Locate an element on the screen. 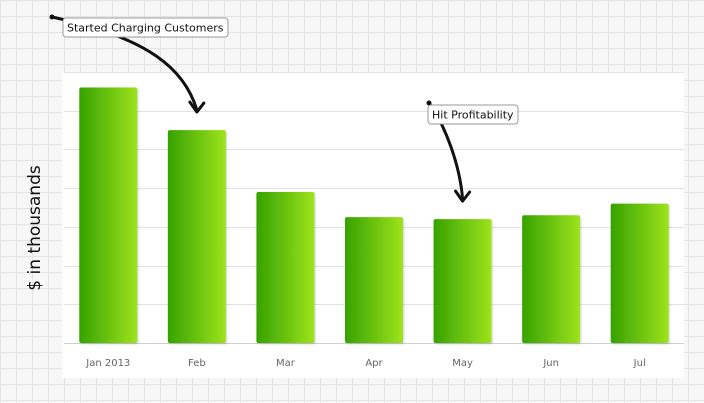 This screenshot has height=403, width=704. x-tick-label: Jan 2013 is located at coordinates (107, 363).